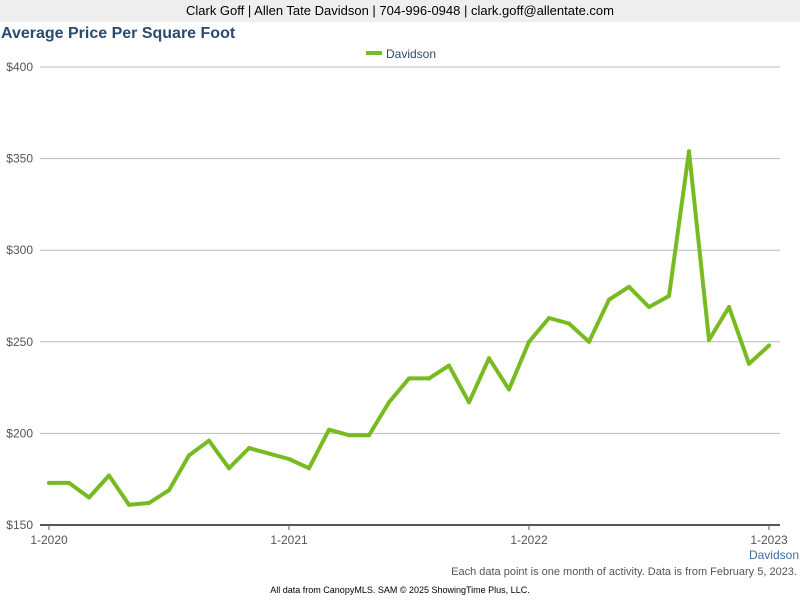 This screenshot has width=800, height=600. What do you see at coordinates (19, 525) in the screenshot?
I see `y-tick-label: $150` at bounding box center [19, 525].